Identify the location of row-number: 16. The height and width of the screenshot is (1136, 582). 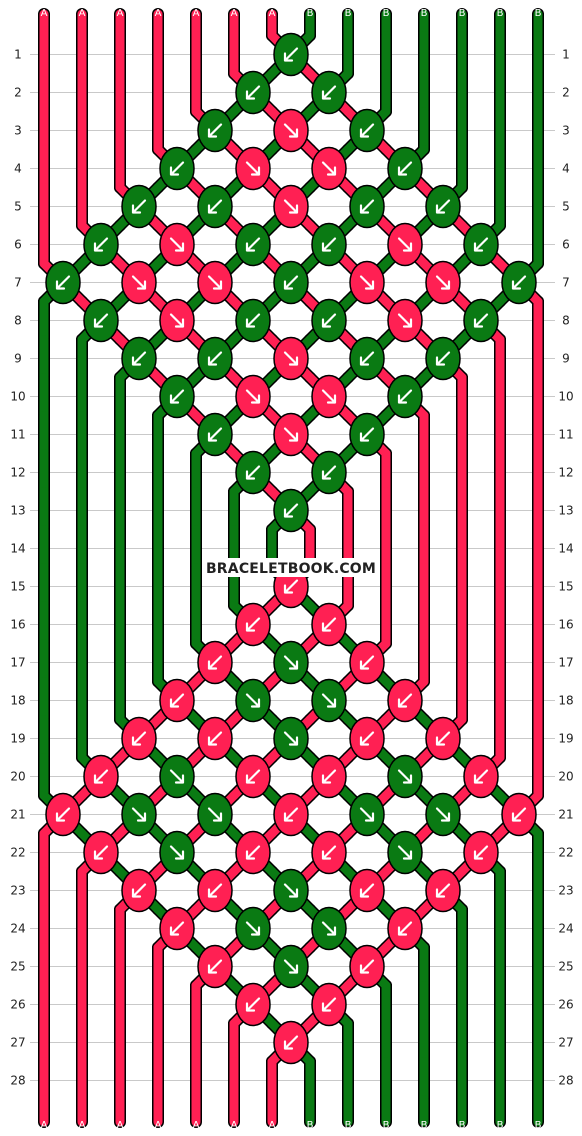
(17, 625).